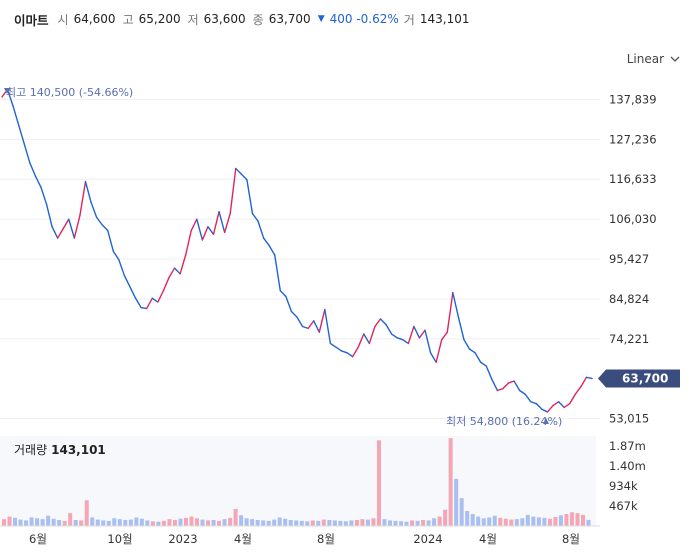 The height and width of the screenshot is (552, 694). What do you see at coordinates (623, 486) in the screenshot?
I see `volume-tick-label: 934k` at bounding box center [623, 486].